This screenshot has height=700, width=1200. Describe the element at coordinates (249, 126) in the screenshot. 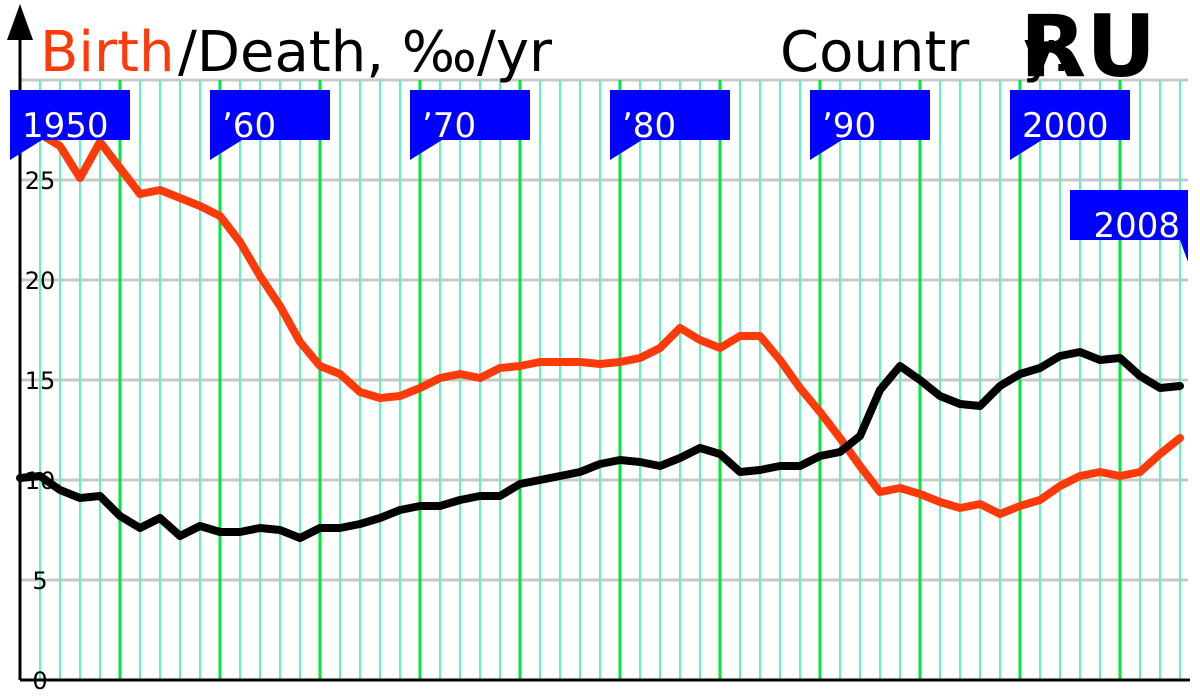

I see `decade-flag-label-1960: ’60` at that location.